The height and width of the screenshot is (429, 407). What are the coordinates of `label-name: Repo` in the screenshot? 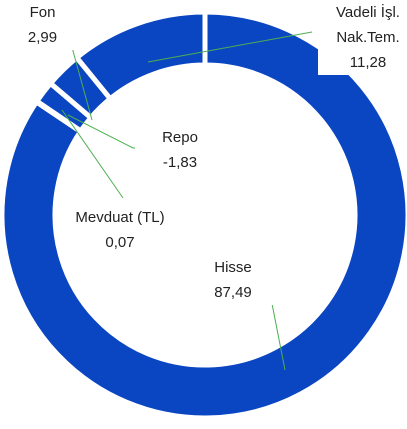 It's located at (180, 137).